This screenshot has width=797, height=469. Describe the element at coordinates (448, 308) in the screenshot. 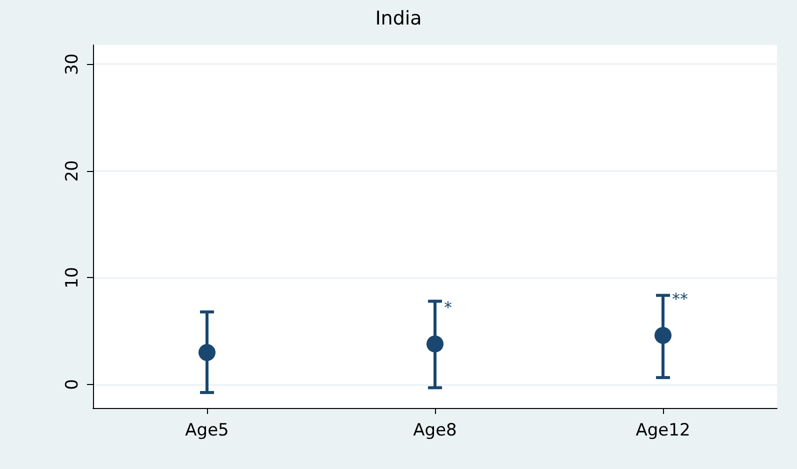

I see `annotation: *` at that location.